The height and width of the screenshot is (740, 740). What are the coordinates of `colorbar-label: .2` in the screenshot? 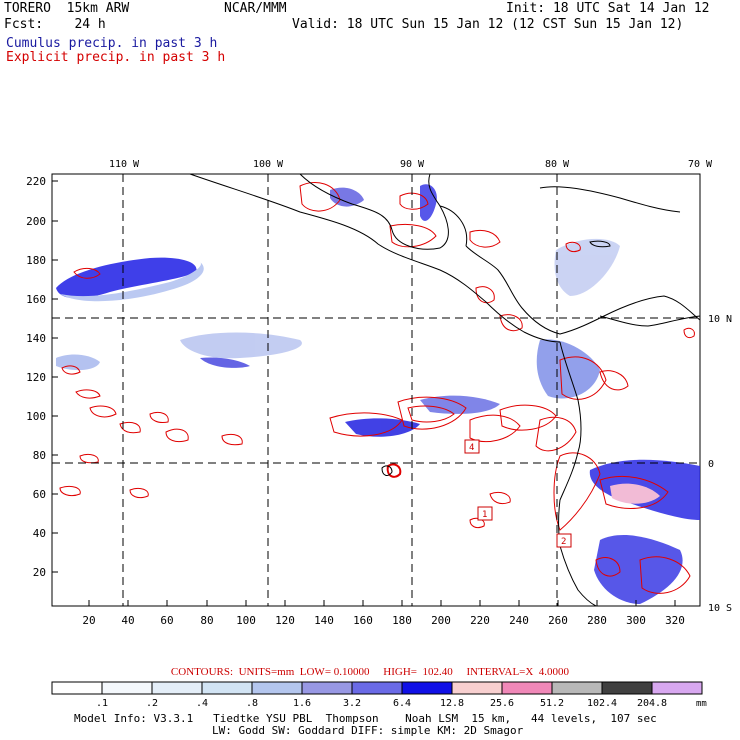 It's located at (152, 703).